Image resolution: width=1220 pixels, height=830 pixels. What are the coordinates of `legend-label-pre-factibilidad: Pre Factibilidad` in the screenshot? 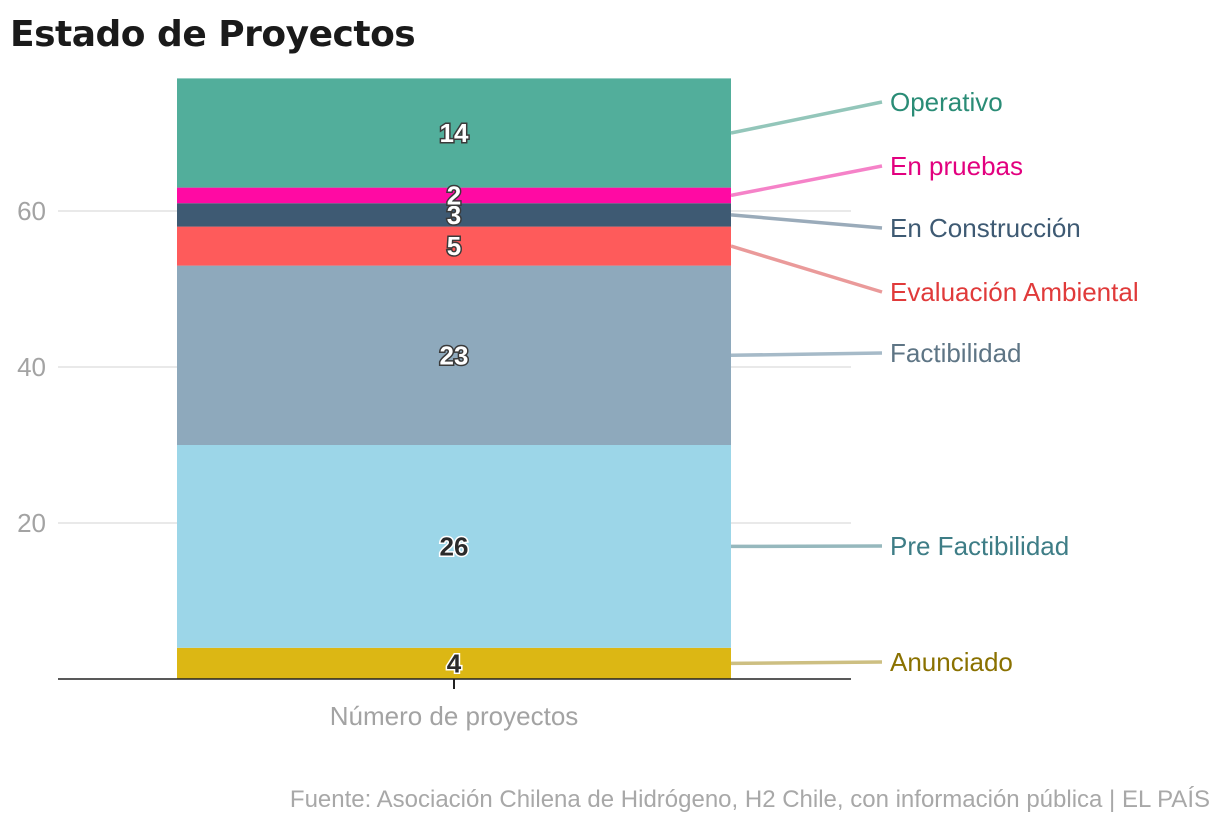 It's located at (979, 546).